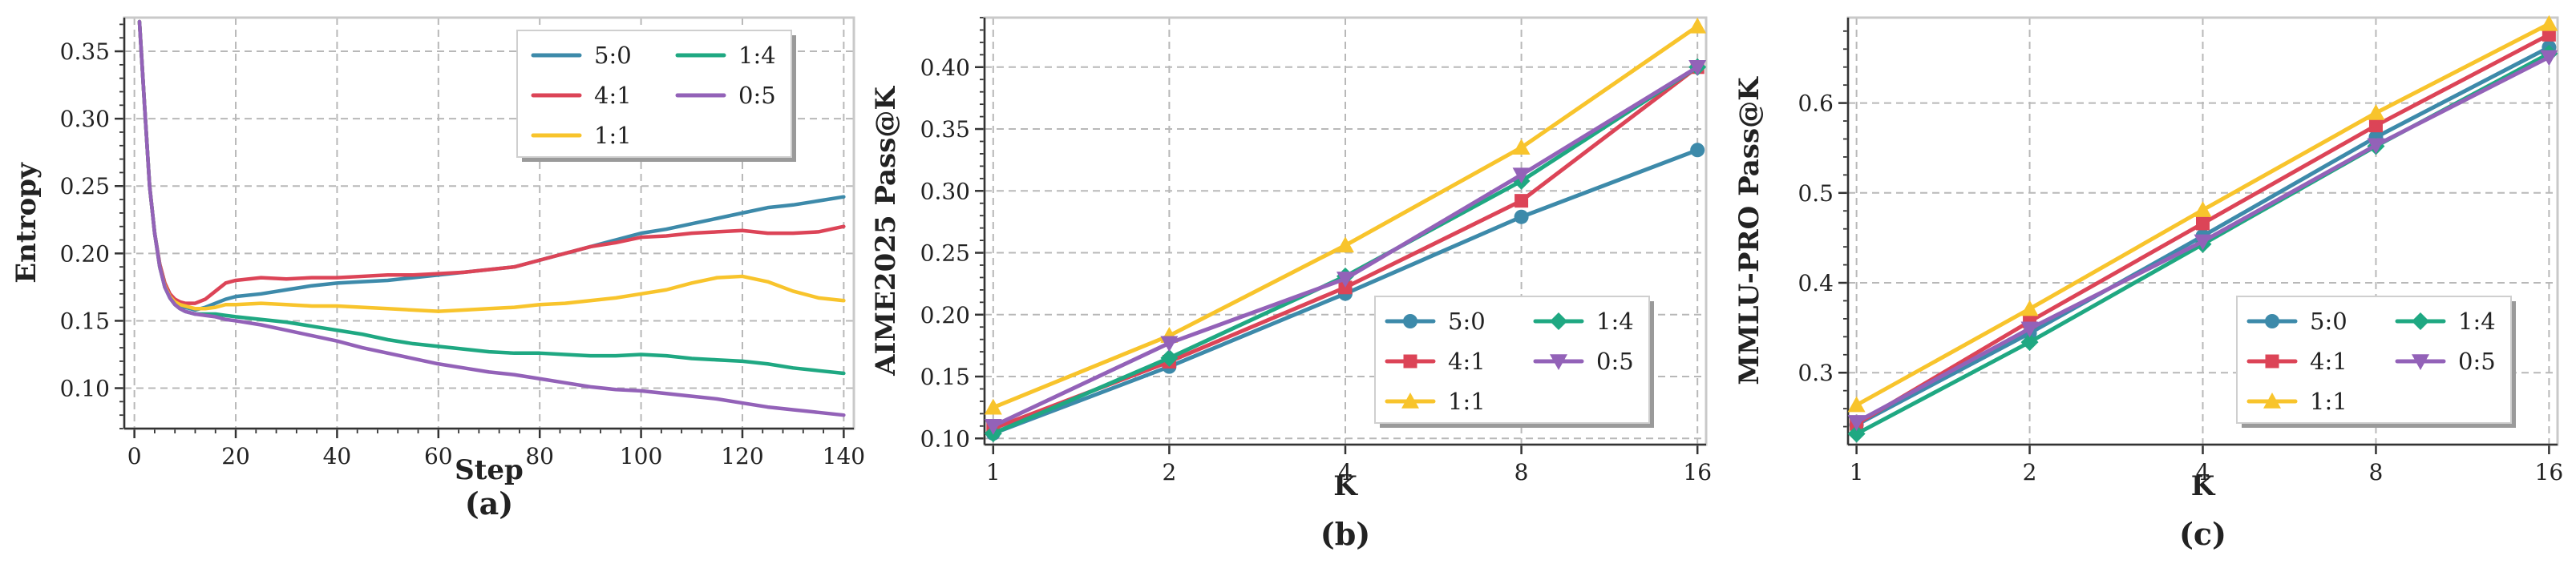 This screenshot has width=2576, height=580. I want to click on y-tick-label: 0.6, so click(1816, 104).